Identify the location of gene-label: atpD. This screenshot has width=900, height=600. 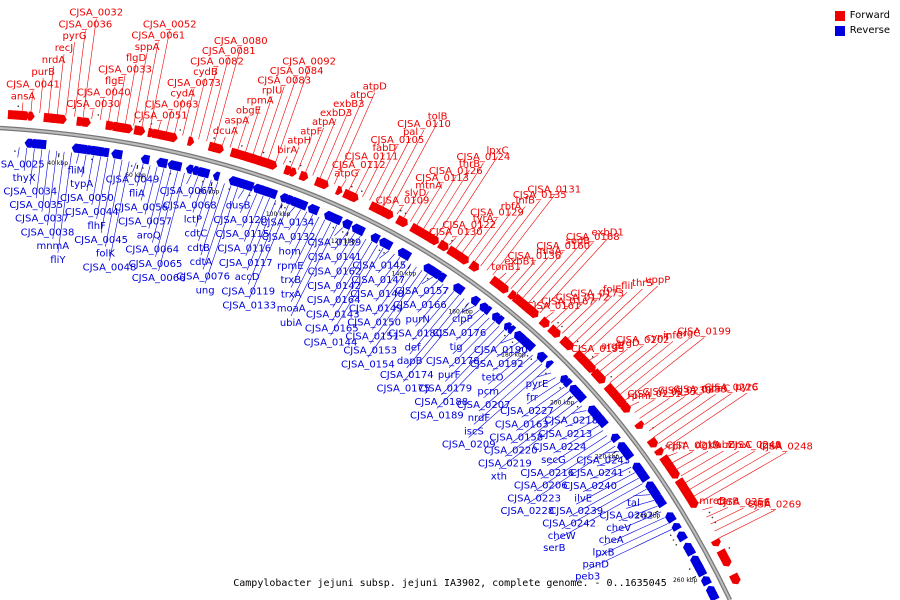
(375, 87).